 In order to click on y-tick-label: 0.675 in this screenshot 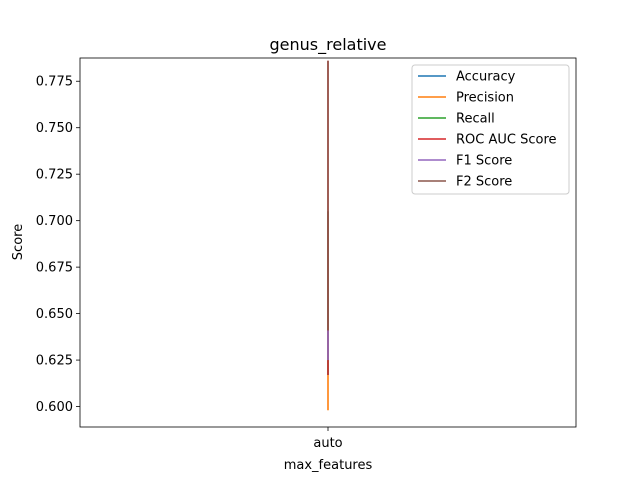, I will do `click(54, 268)`.